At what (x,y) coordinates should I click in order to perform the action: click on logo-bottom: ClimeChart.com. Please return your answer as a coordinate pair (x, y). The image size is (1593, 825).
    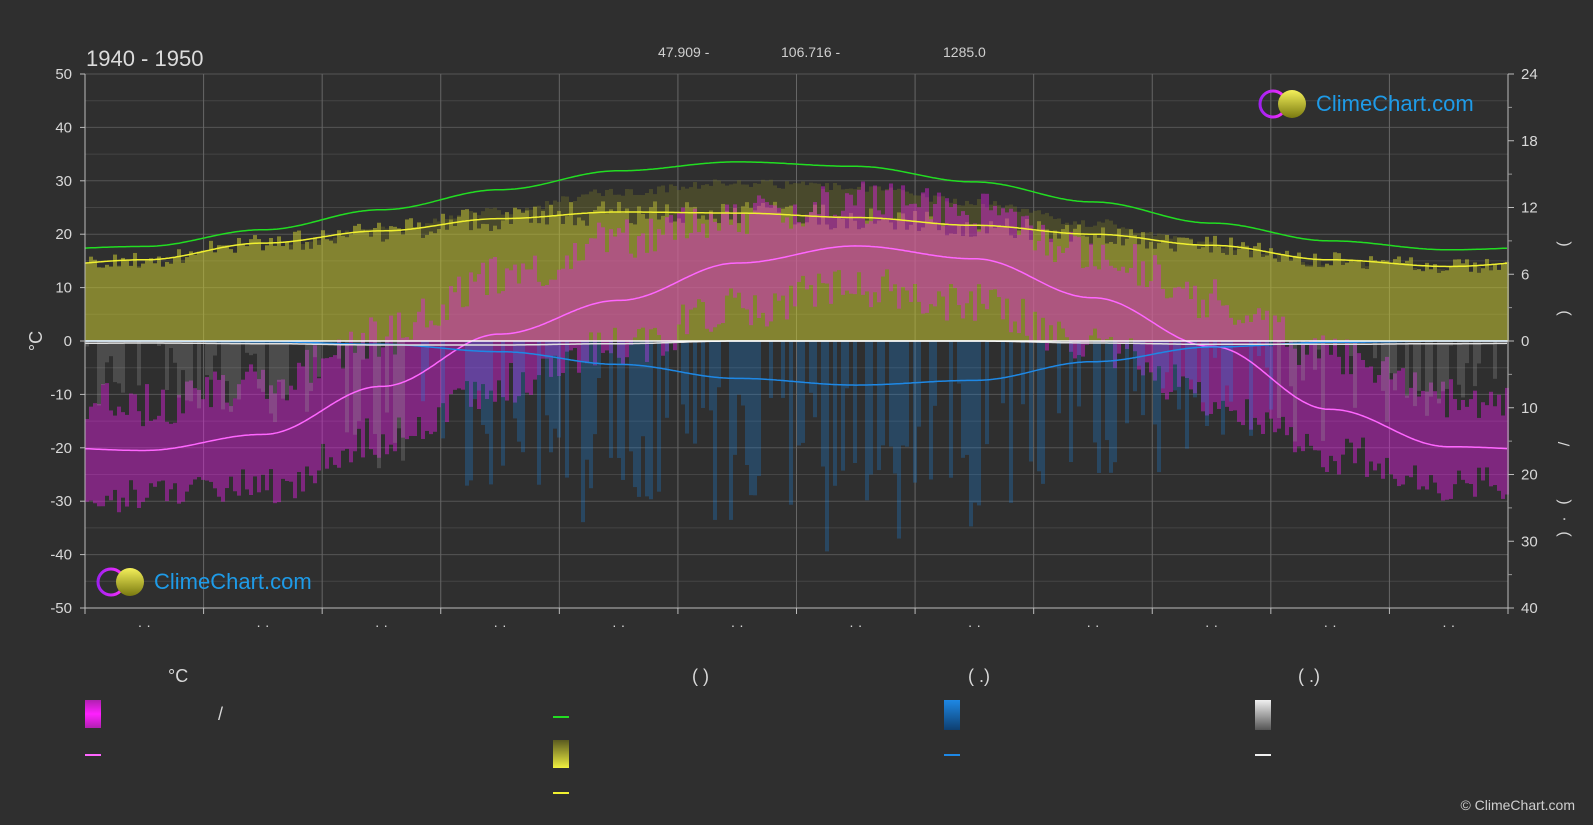
    Looking at the image, I should click on (204, 582).